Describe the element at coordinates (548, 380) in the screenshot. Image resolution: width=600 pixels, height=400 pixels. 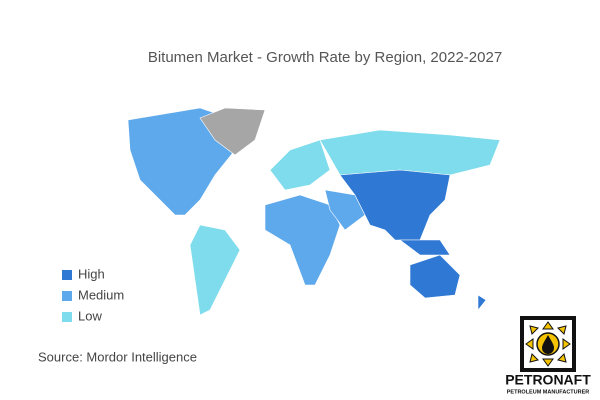
I see `logo-name: PETRONAFT` at that location.